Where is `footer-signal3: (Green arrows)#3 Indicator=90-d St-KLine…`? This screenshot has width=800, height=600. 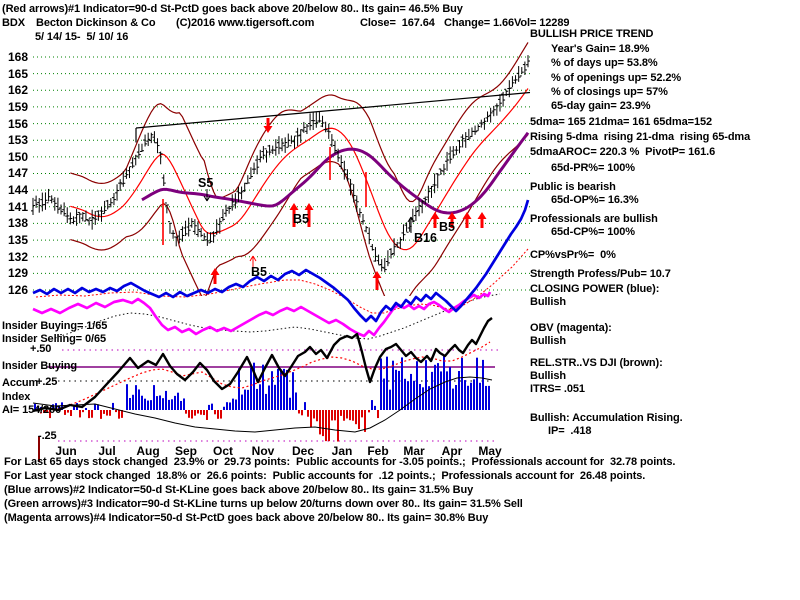 footer-signal3: (Green arrows)#3 Indicator=90-d St-KLine… is located at coordinates (263, 504).